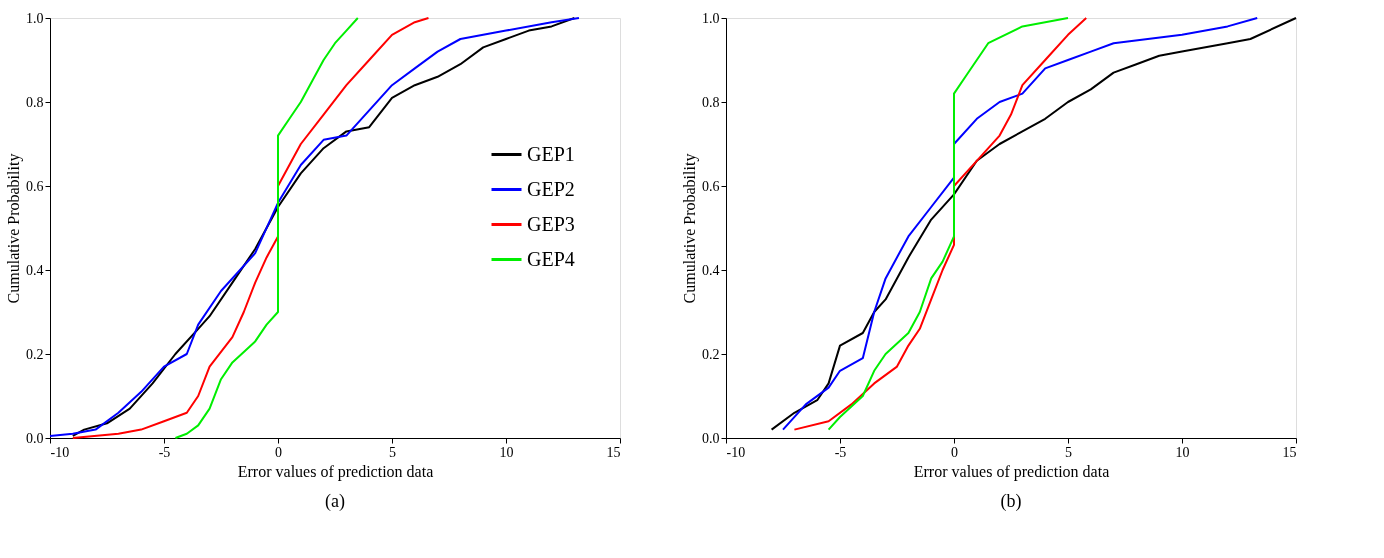 The height and width of the screenshot is (558, 1384). What do you see at coordinates (1011, 501) in the screenshot?
I see `text: (b)` at bounding box center [1011, 501].